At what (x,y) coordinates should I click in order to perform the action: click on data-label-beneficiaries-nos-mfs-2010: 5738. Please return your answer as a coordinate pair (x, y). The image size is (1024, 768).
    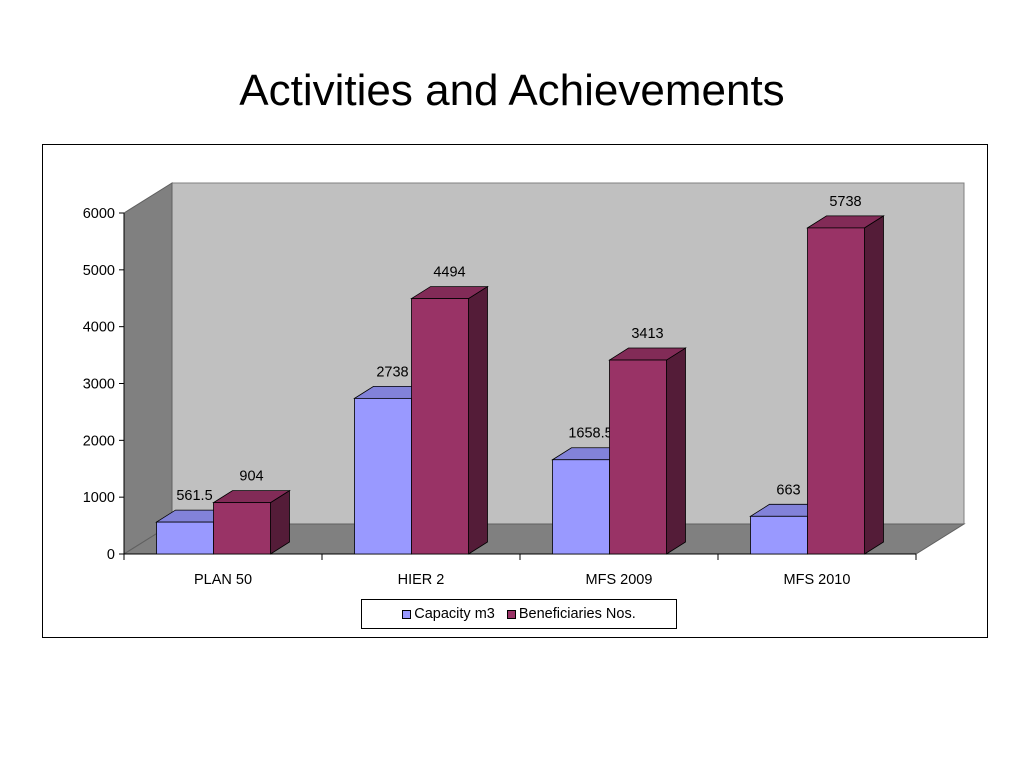
    Looking at the image, I should click on (845, 202).